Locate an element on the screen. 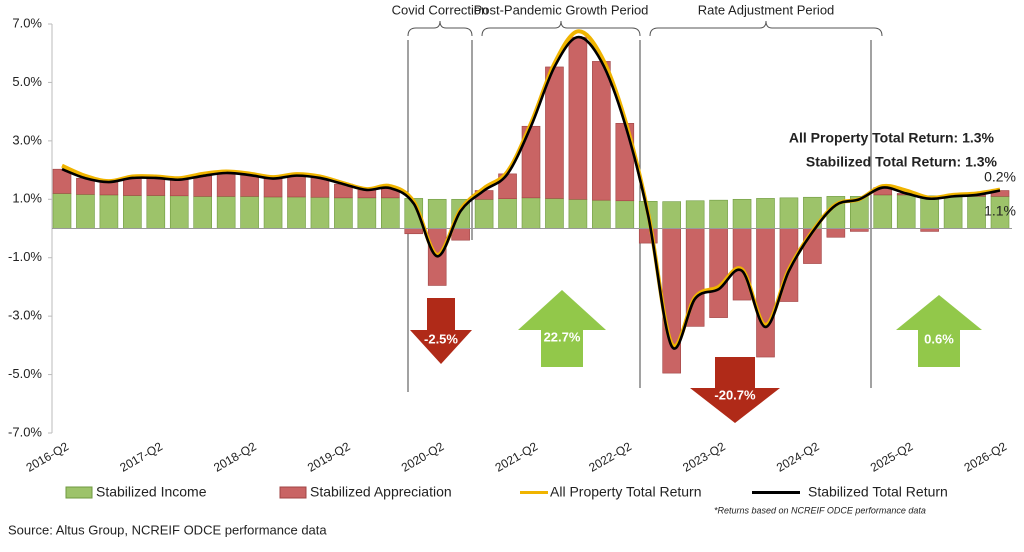  y-tick-label: 1.0% is located at coordinates (27, 198).